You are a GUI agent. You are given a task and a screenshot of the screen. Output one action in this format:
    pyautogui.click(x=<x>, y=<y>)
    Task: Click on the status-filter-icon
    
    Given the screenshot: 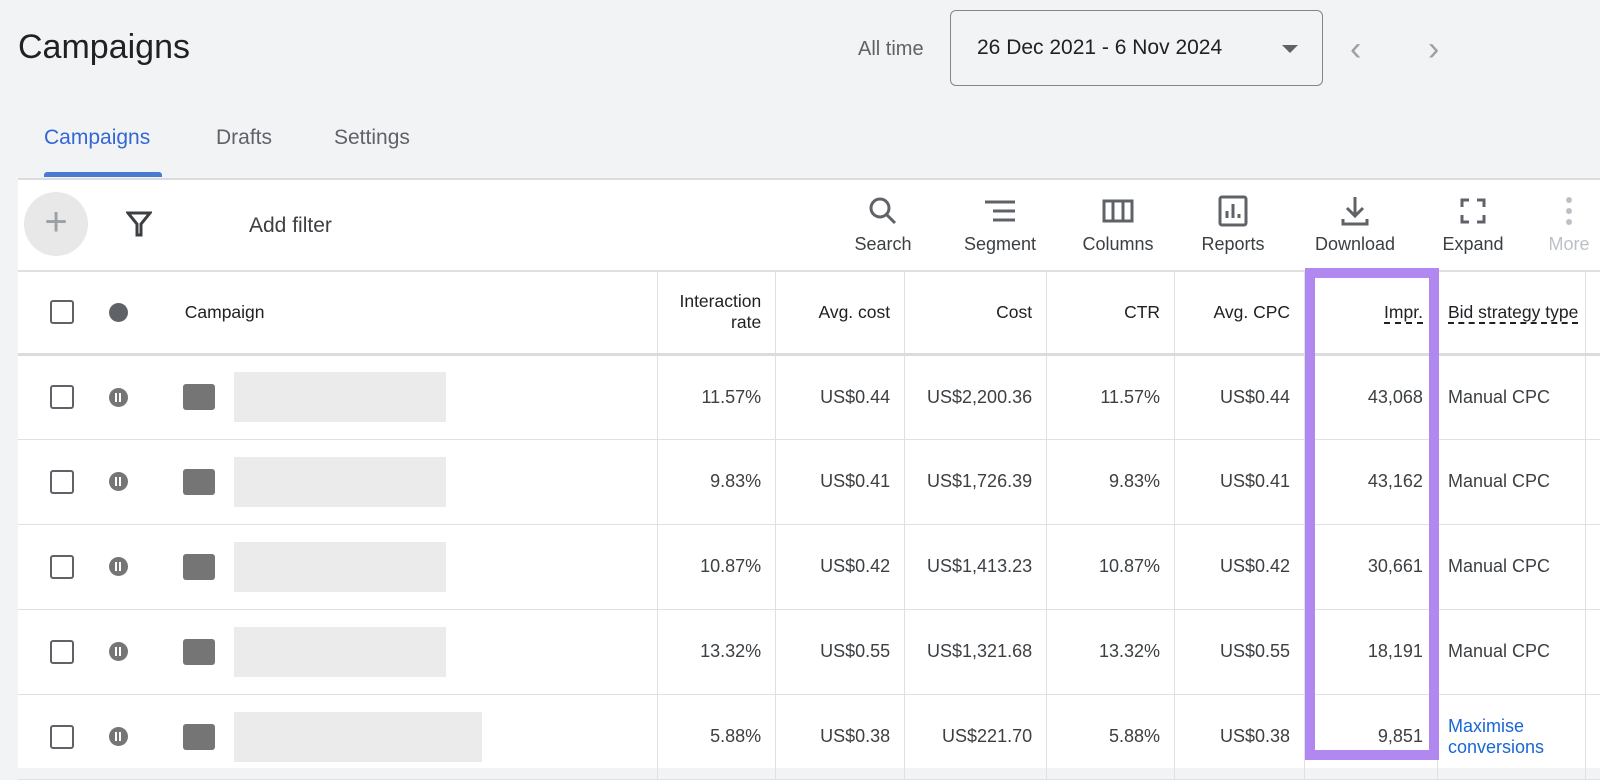 What is the action you would take?
    pyautogui.click(x=118, y=312)
    